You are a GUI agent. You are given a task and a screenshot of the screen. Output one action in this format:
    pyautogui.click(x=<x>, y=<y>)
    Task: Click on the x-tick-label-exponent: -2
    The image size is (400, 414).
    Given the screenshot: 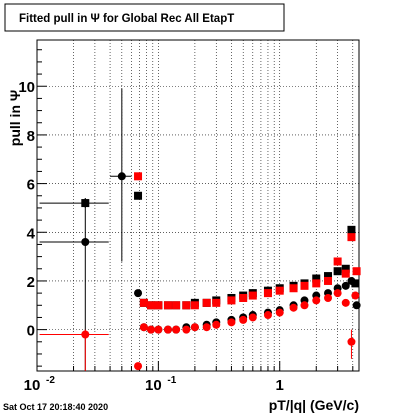 What is the action you would take?
    pyautogui.click(x=50, y=380)
    